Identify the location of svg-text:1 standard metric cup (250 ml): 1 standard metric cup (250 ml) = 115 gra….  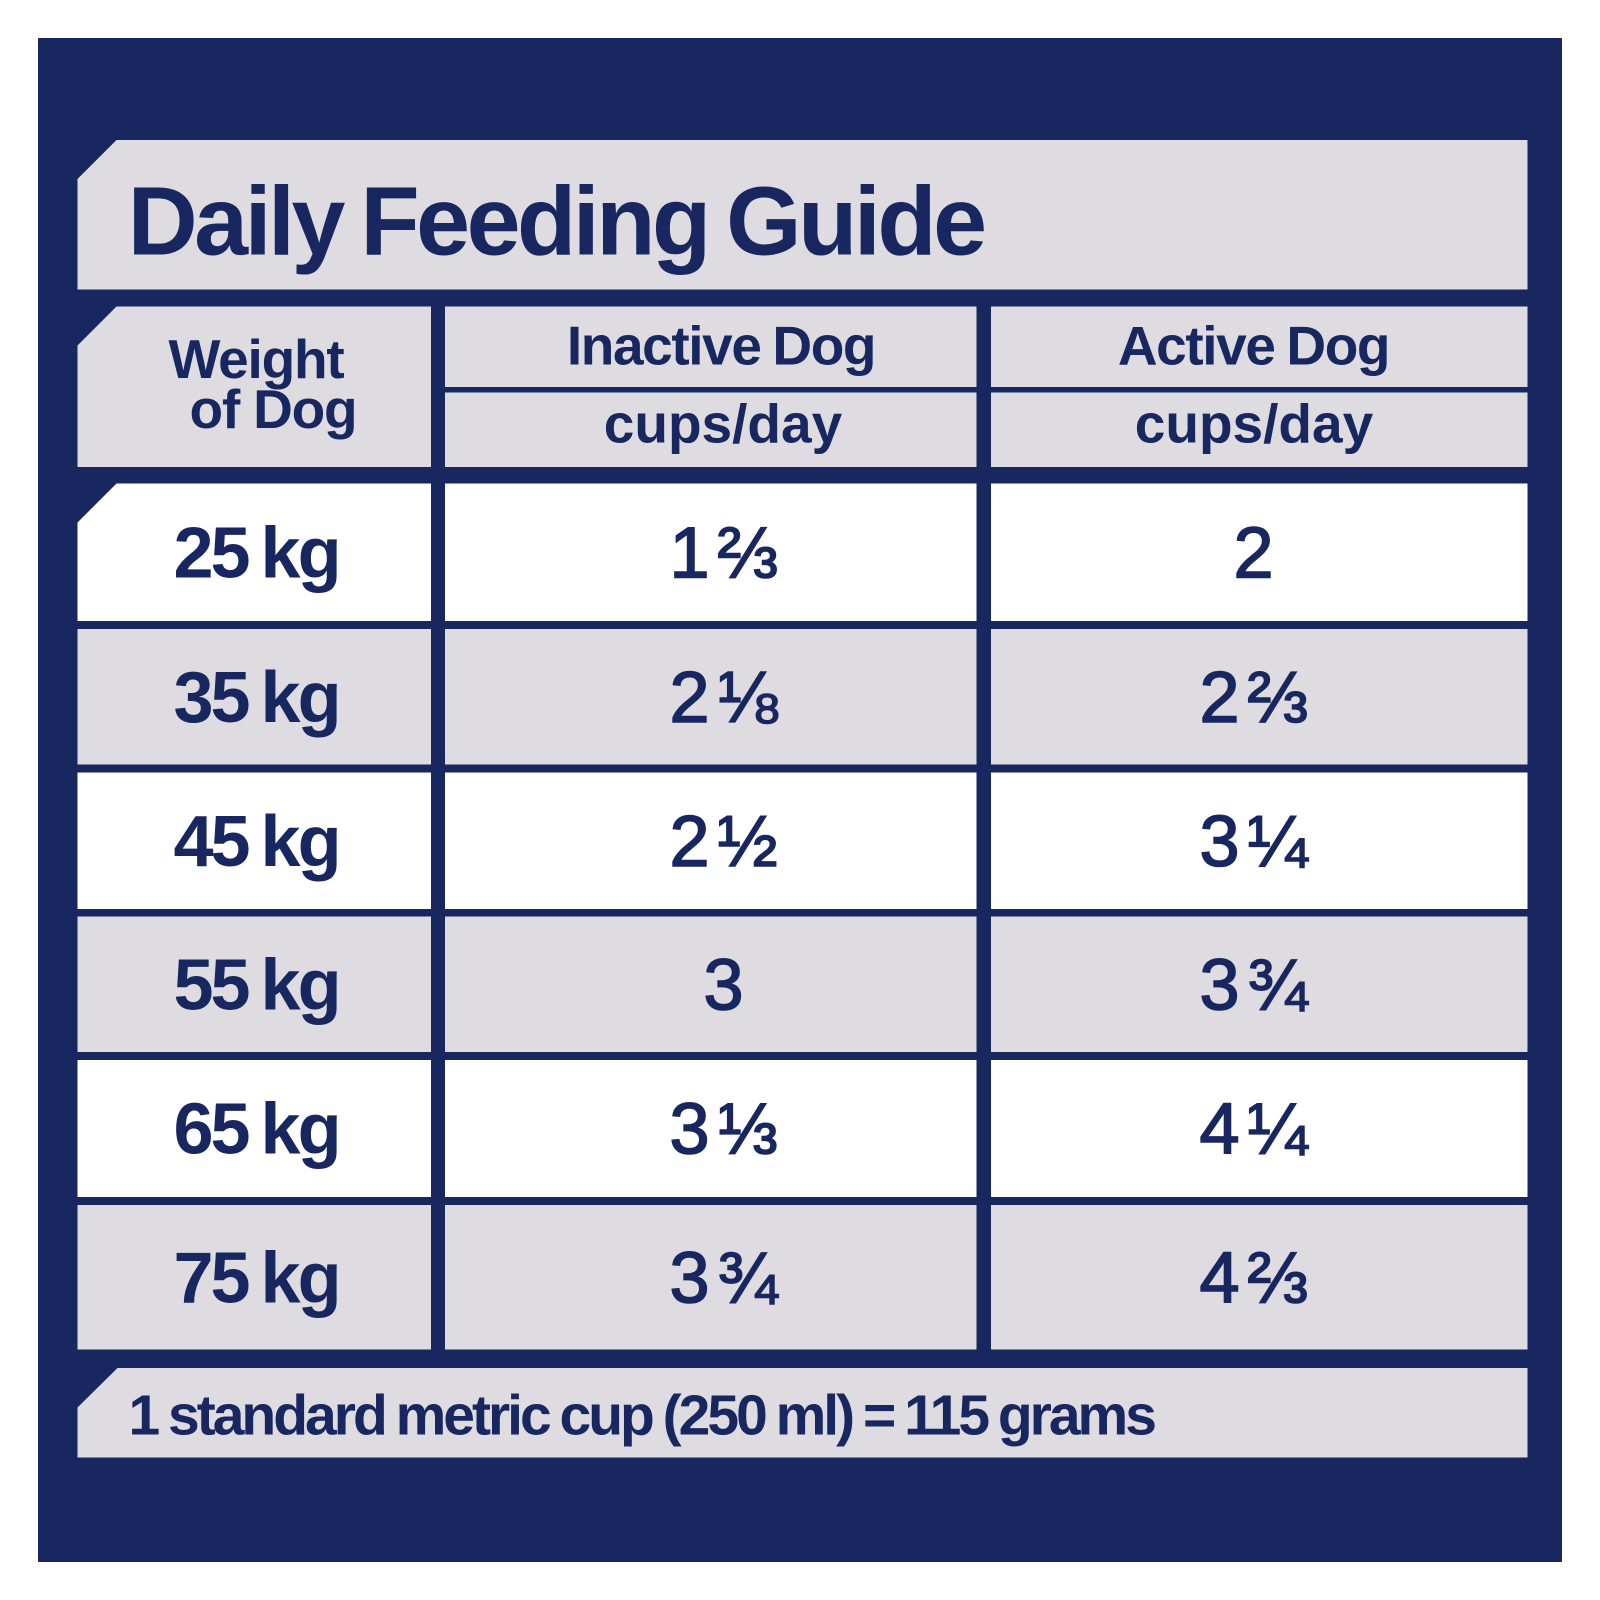
(642, 1415).